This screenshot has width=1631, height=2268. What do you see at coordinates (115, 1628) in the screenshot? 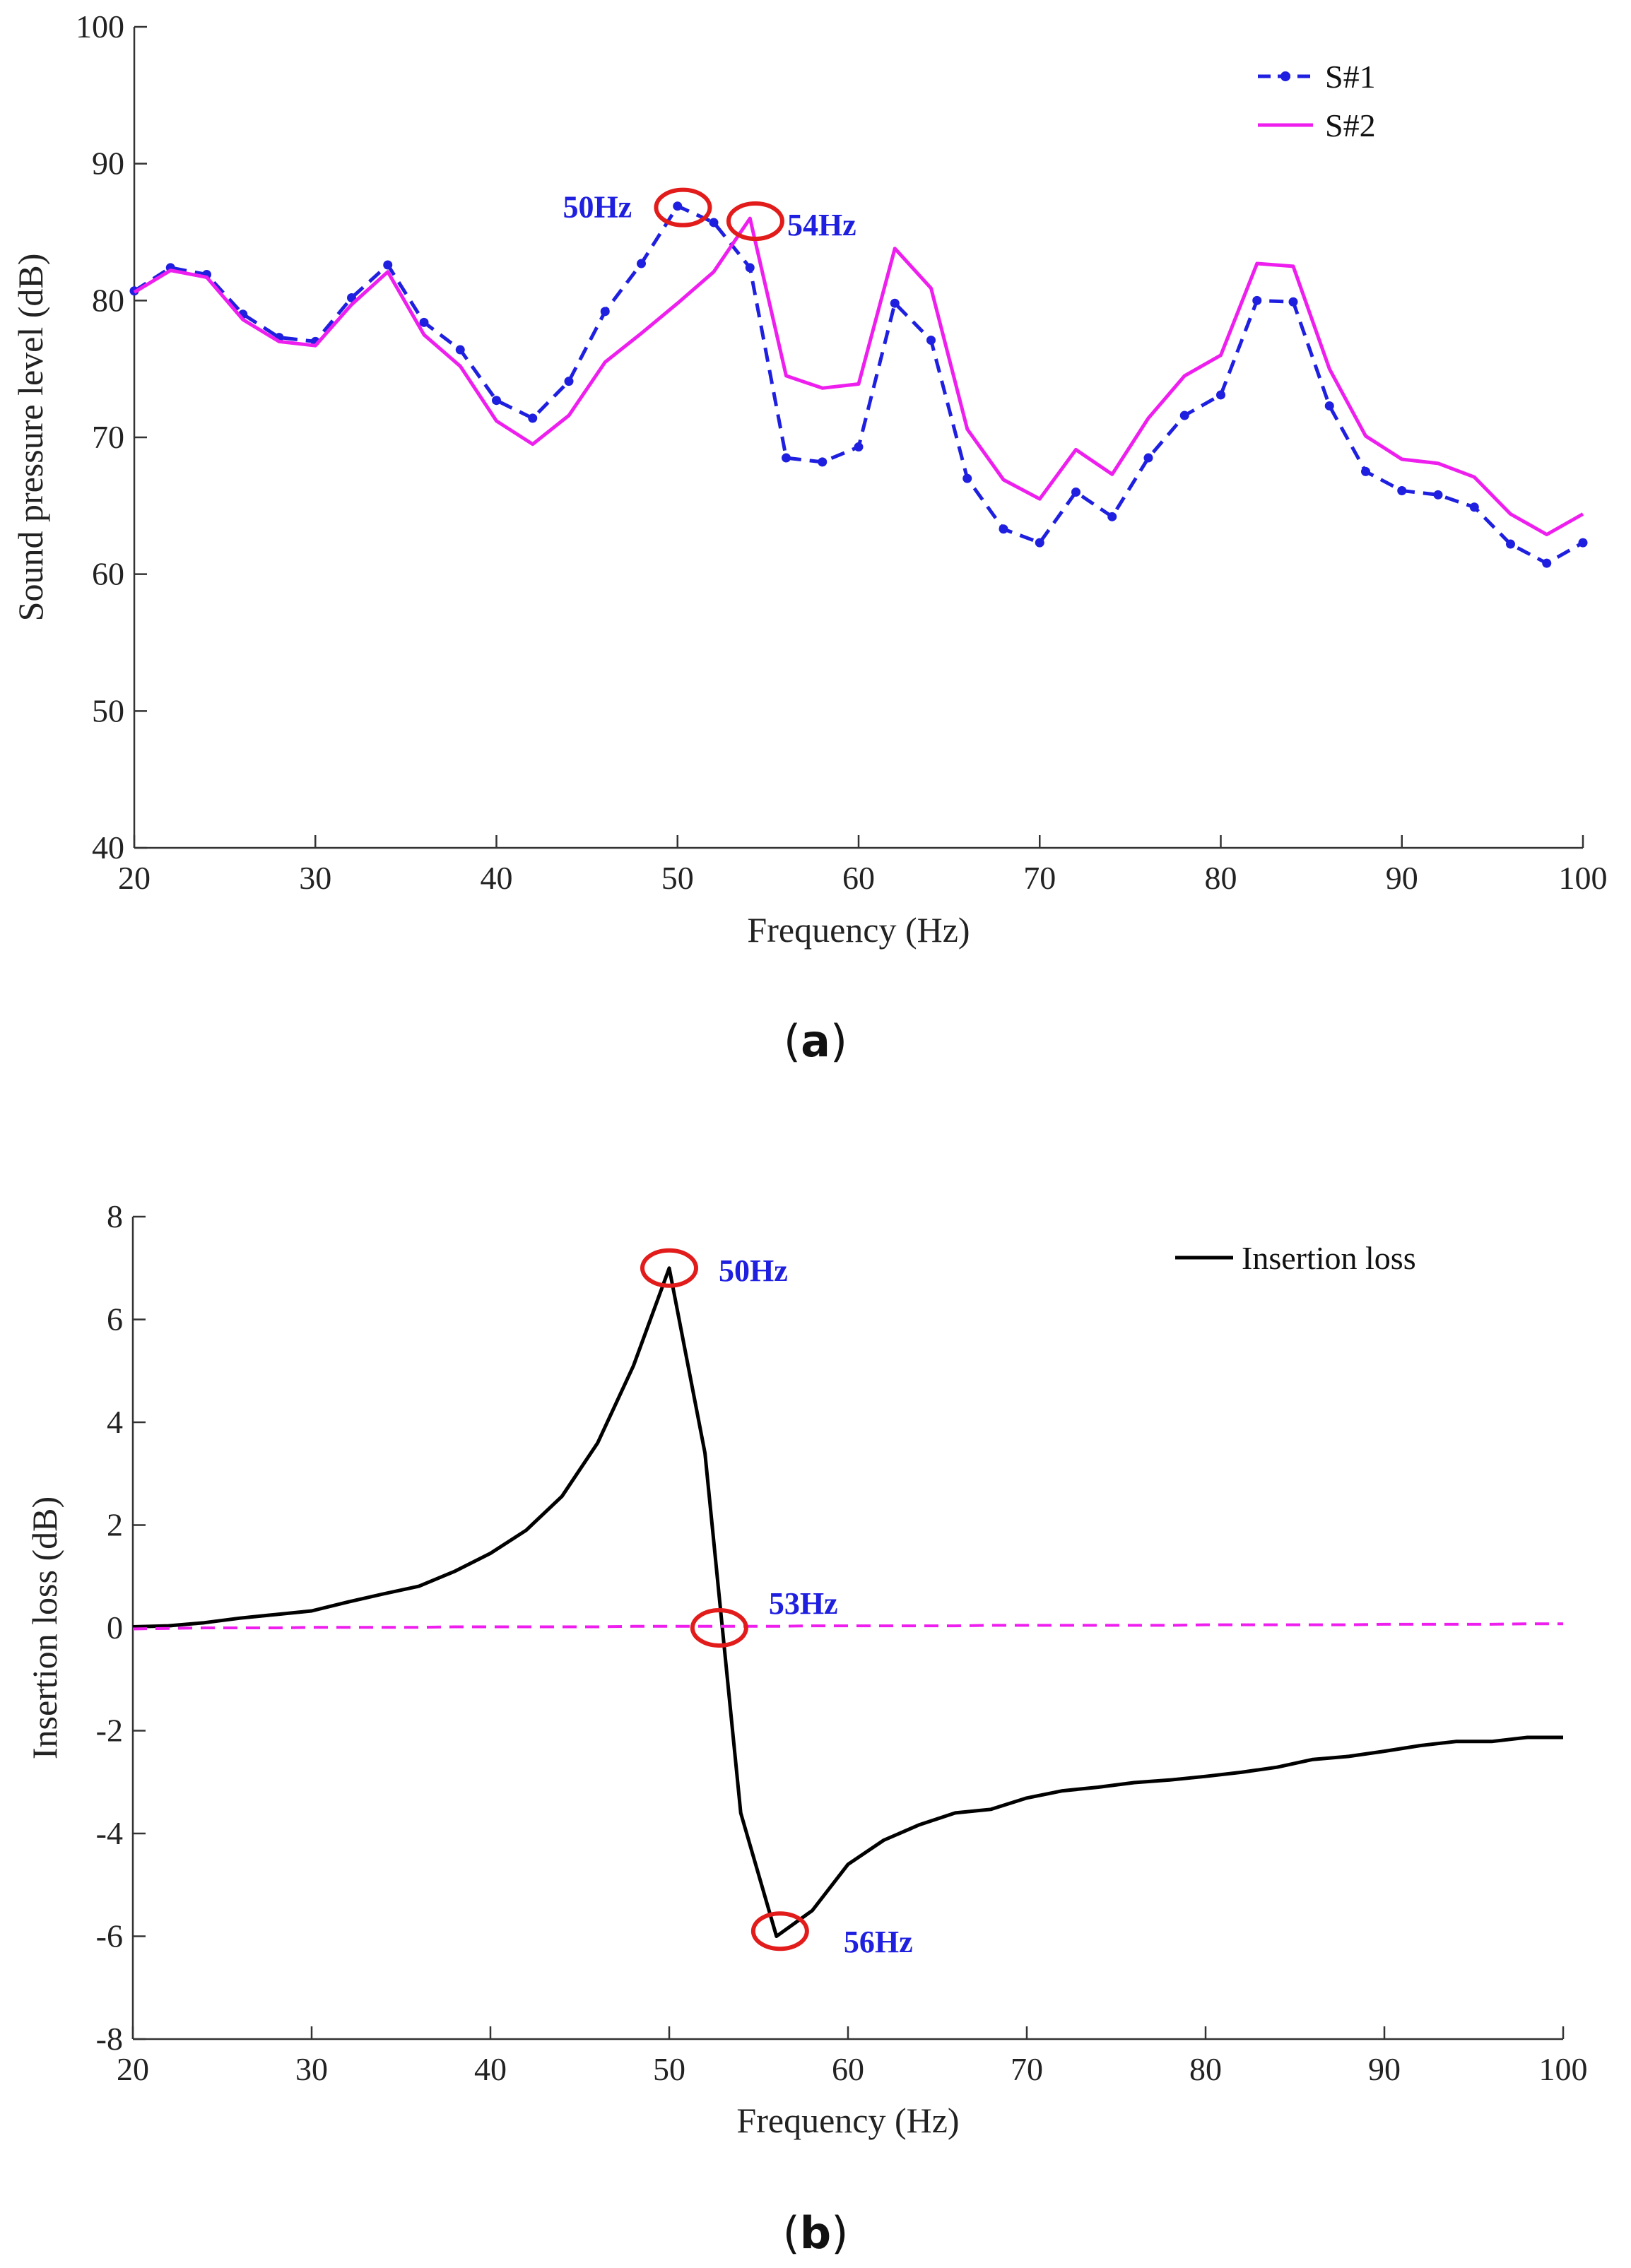
I see `y-tick-label: 0` at bounding box center [115, 1628].